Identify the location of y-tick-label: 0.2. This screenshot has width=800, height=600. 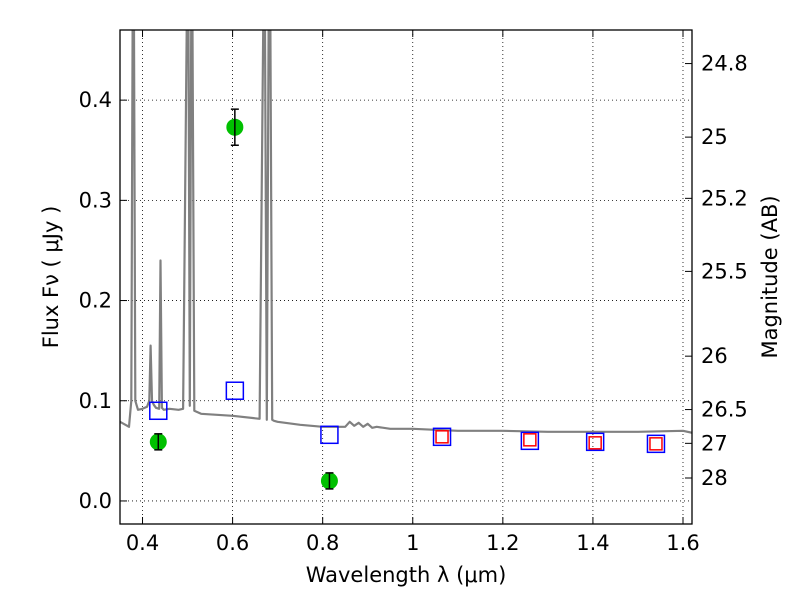
(95, 301).